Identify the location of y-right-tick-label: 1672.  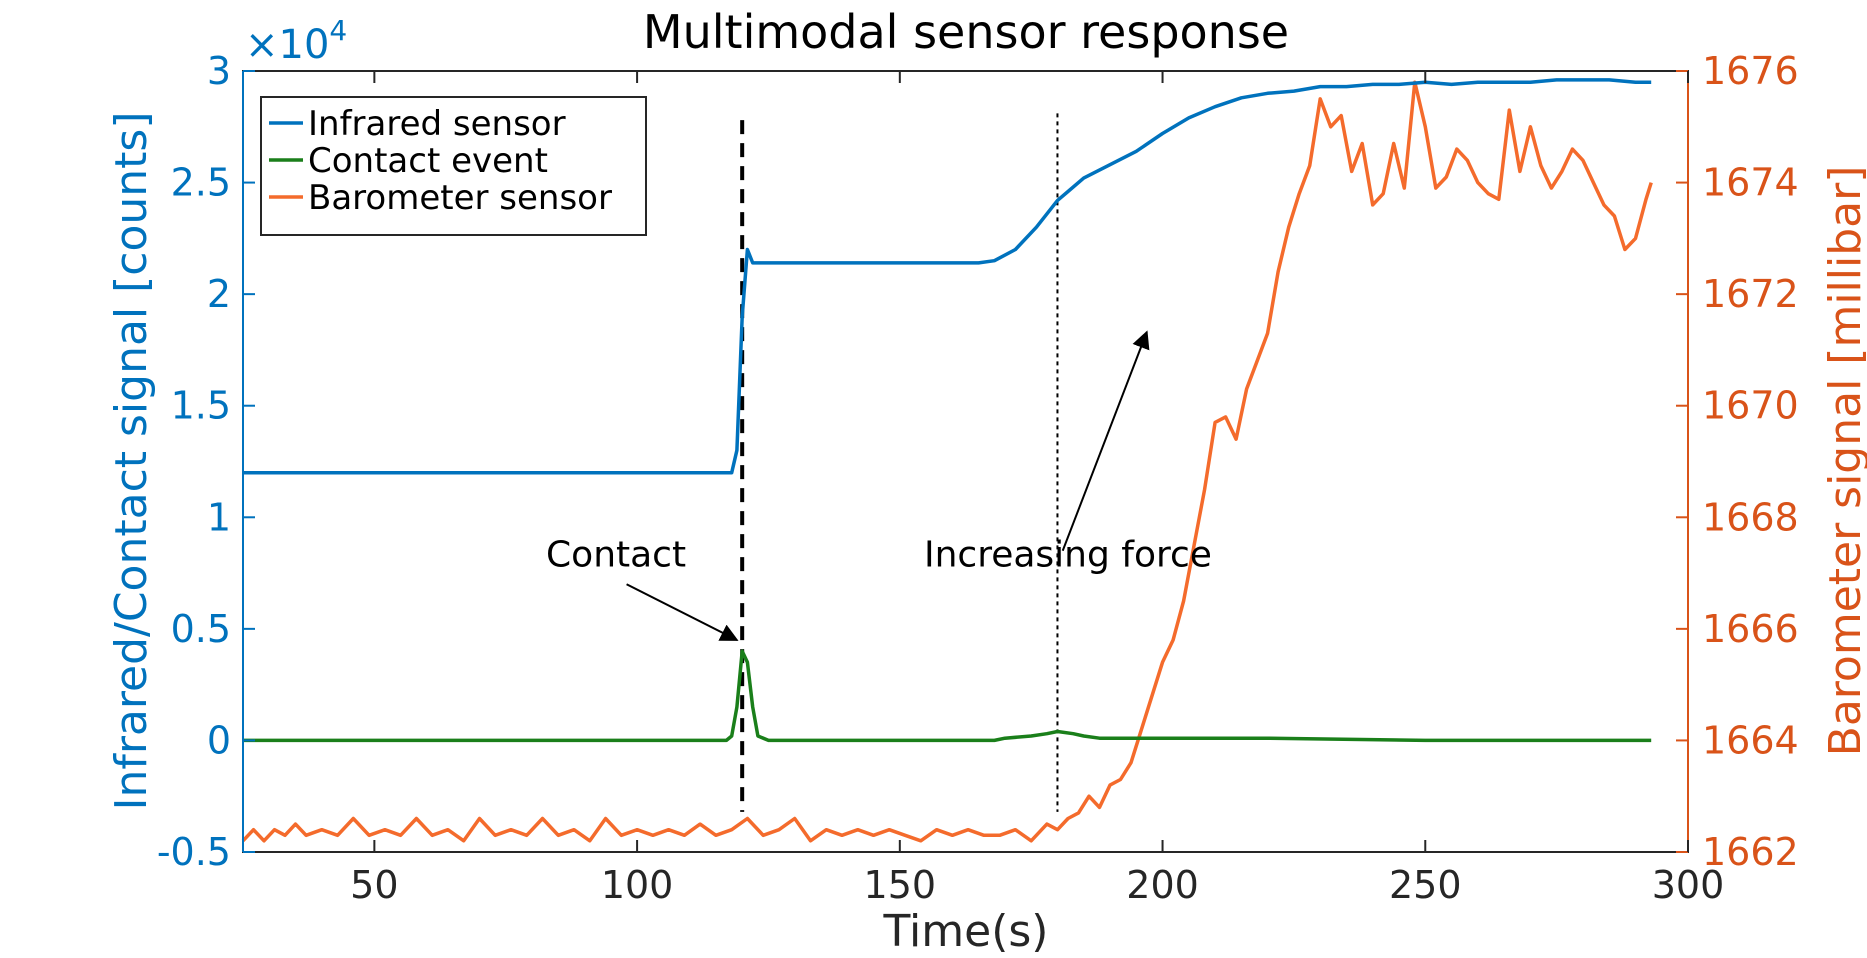
(1750, 294).